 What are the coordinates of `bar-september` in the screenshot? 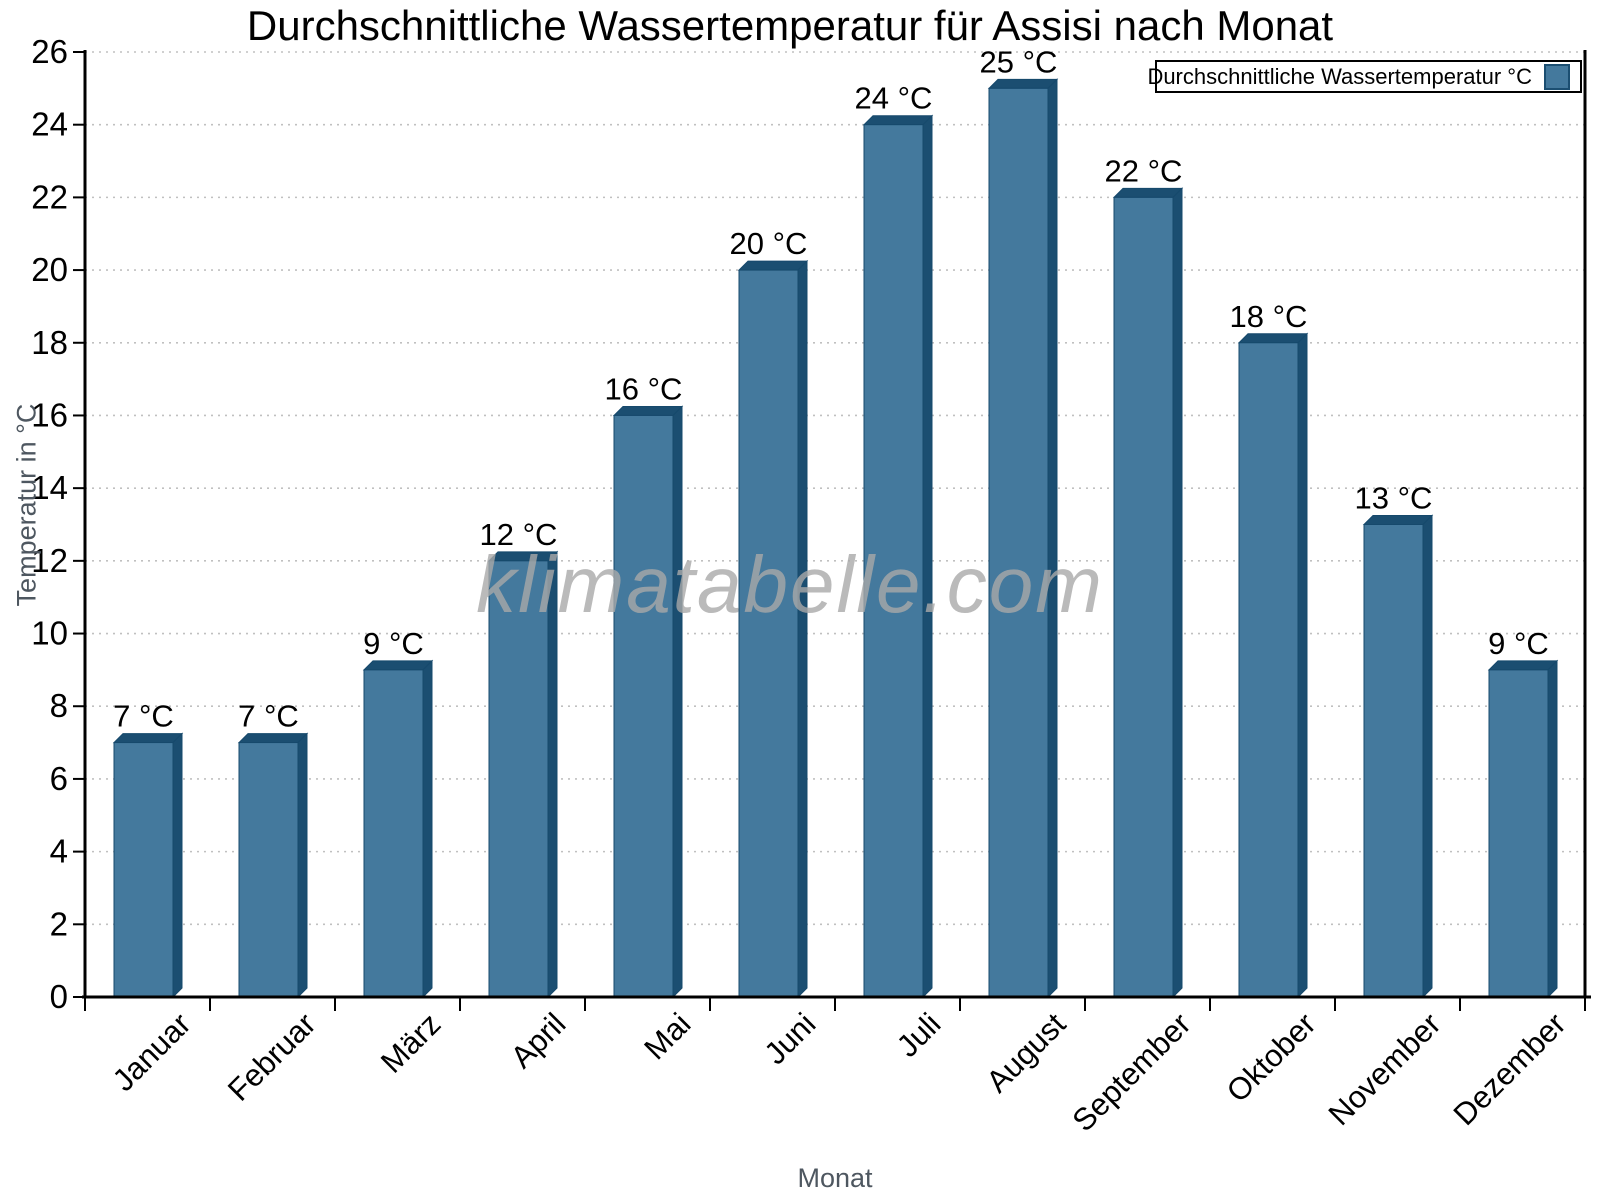 It's located at (1148, 593).